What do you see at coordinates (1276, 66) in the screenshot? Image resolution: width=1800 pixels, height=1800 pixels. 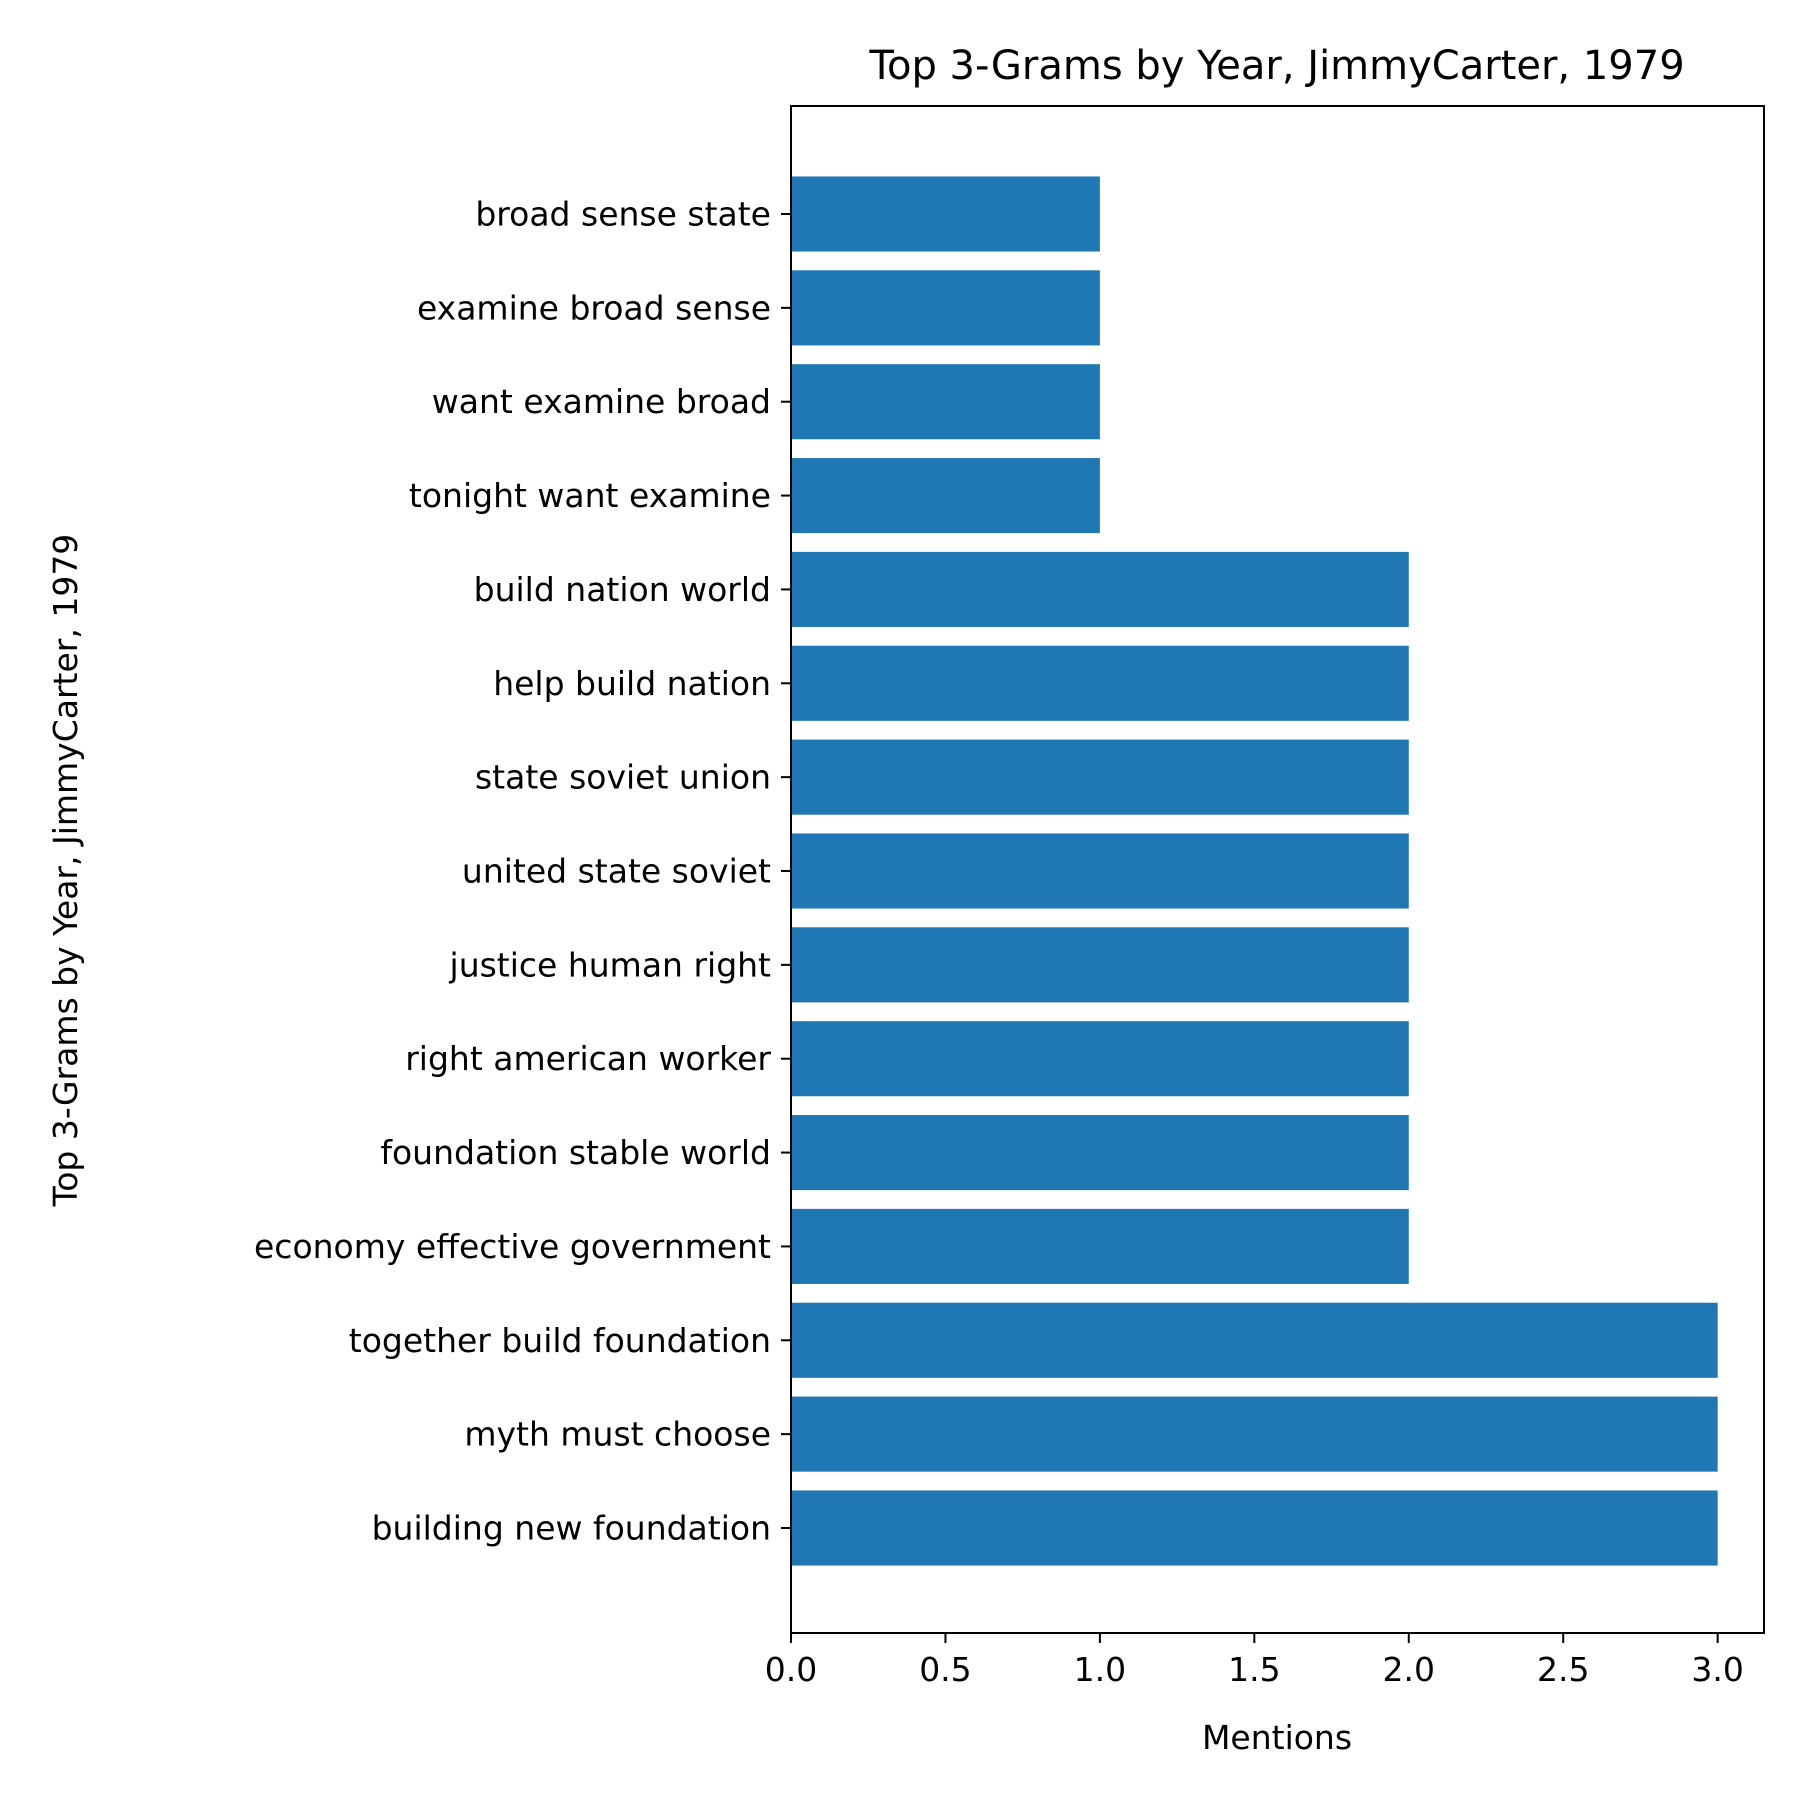 I see `chart-title: Top 3-Grams by Year, JimmyCarter, 1979` at bounding box center [1276, 66].